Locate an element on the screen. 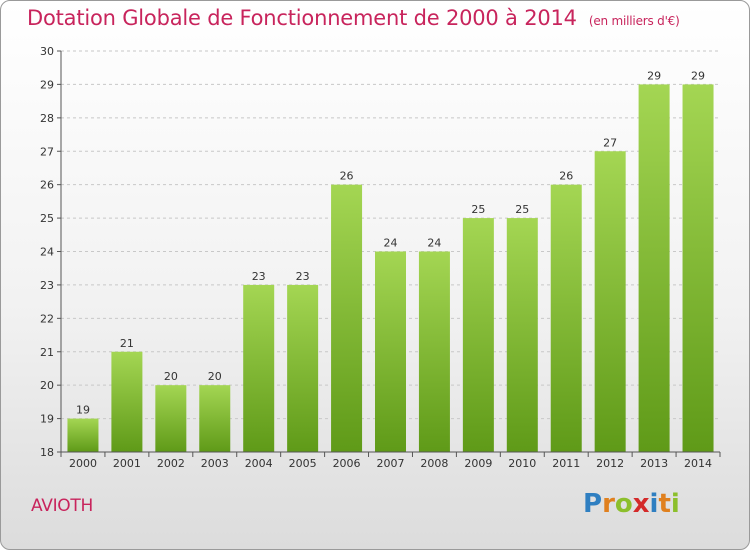  value-label: 21 is located at coordinates (127, 343).